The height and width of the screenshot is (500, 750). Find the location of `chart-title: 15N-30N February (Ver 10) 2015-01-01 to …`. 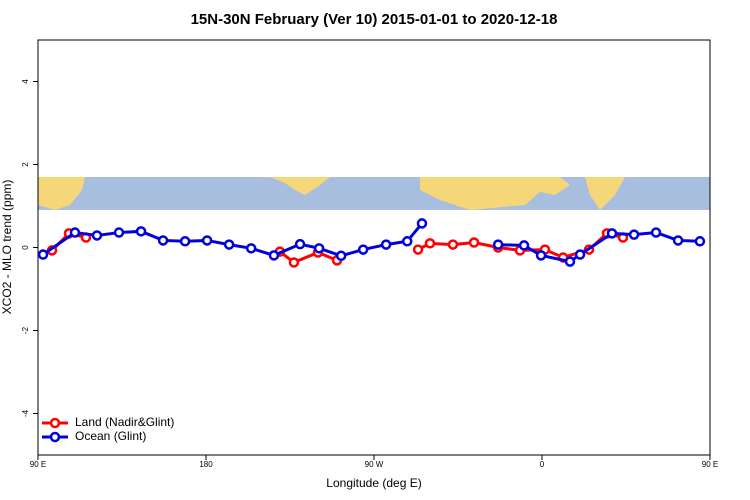

chart-title: 15N-30N February (Ver 10) 2015-01-01 to … is located at coordinates (374, 19).